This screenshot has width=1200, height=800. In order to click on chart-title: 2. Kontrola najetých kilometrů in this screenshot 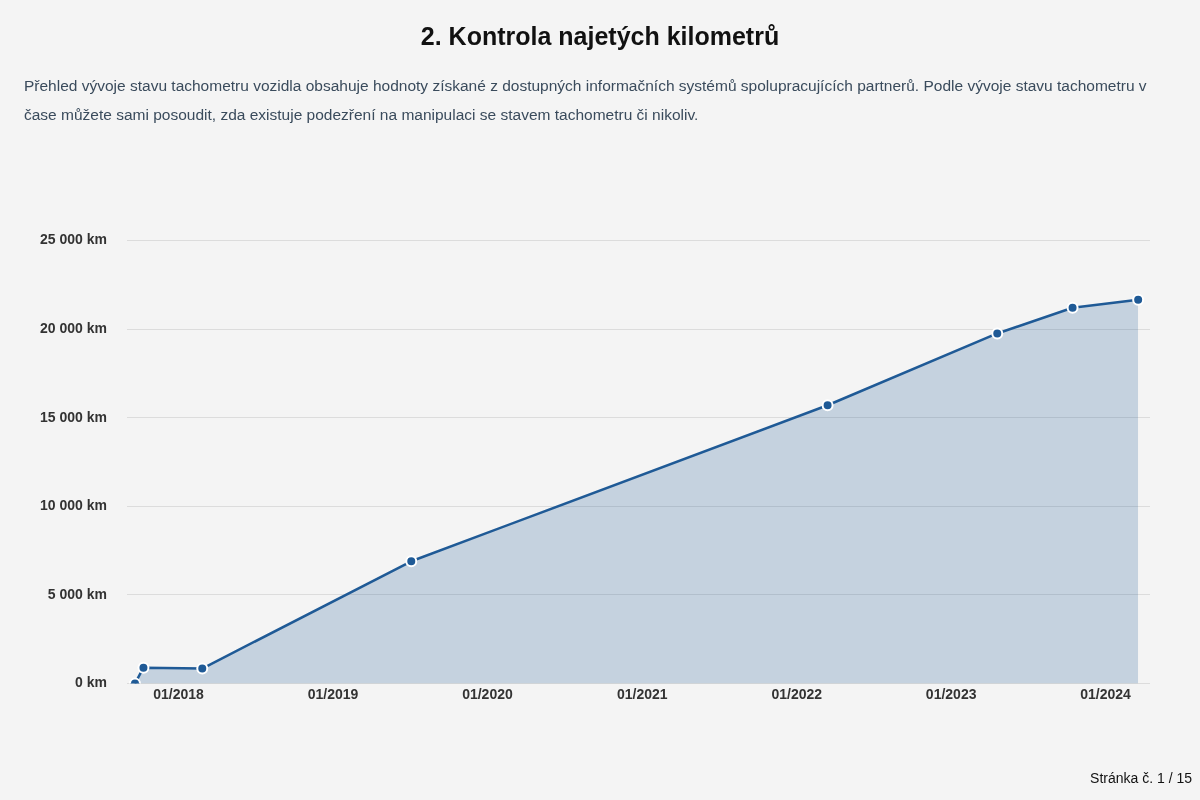, I will do `click(600, 36)`.